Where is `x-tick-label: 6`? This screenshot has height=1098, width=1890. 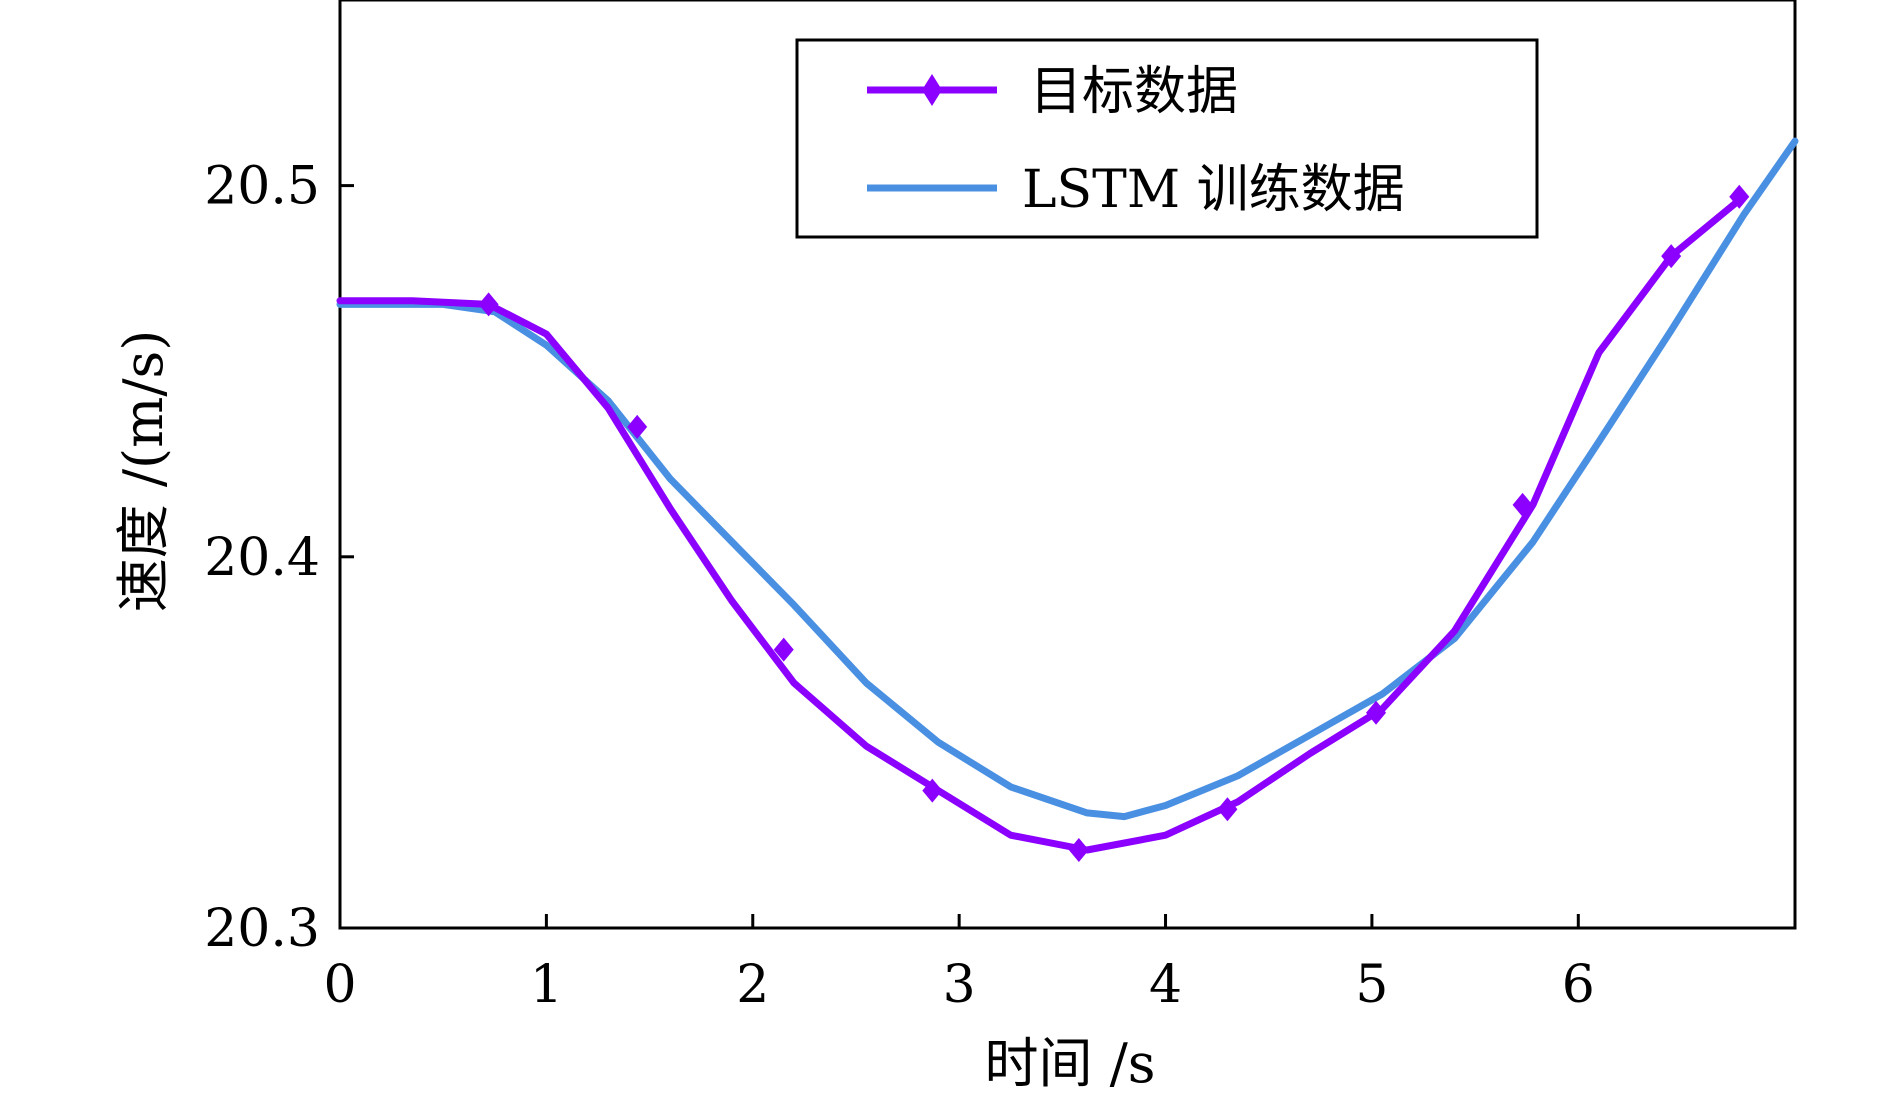 x-tick-label: 6 is located at coordinates (1578, 985).